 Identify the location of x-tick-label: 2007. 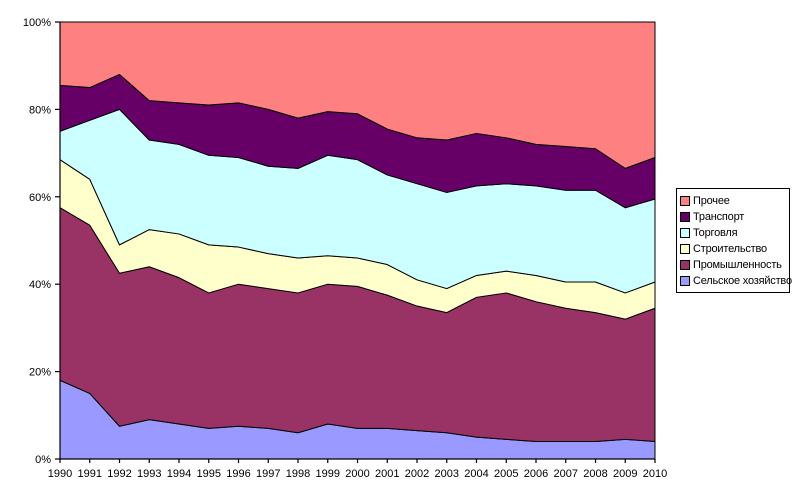
(566, 474).